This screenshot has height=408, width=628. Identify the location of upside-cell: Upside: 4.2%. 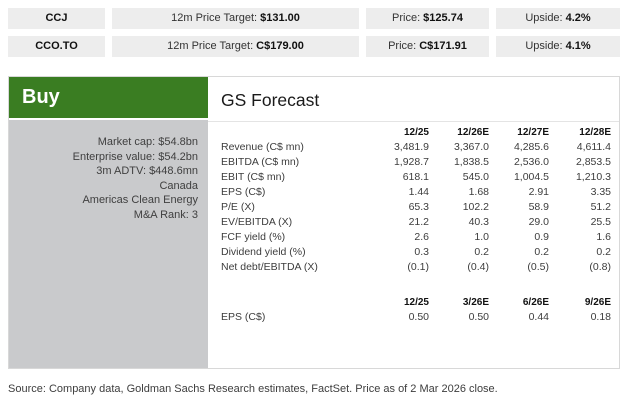
(558, 18).